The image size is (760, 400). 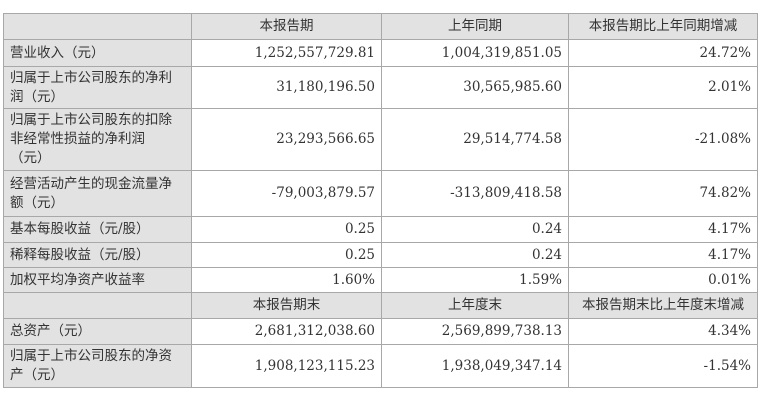 I want to click on column-header: 本报告期末比上年度末增减, so click(x=663, y=305).